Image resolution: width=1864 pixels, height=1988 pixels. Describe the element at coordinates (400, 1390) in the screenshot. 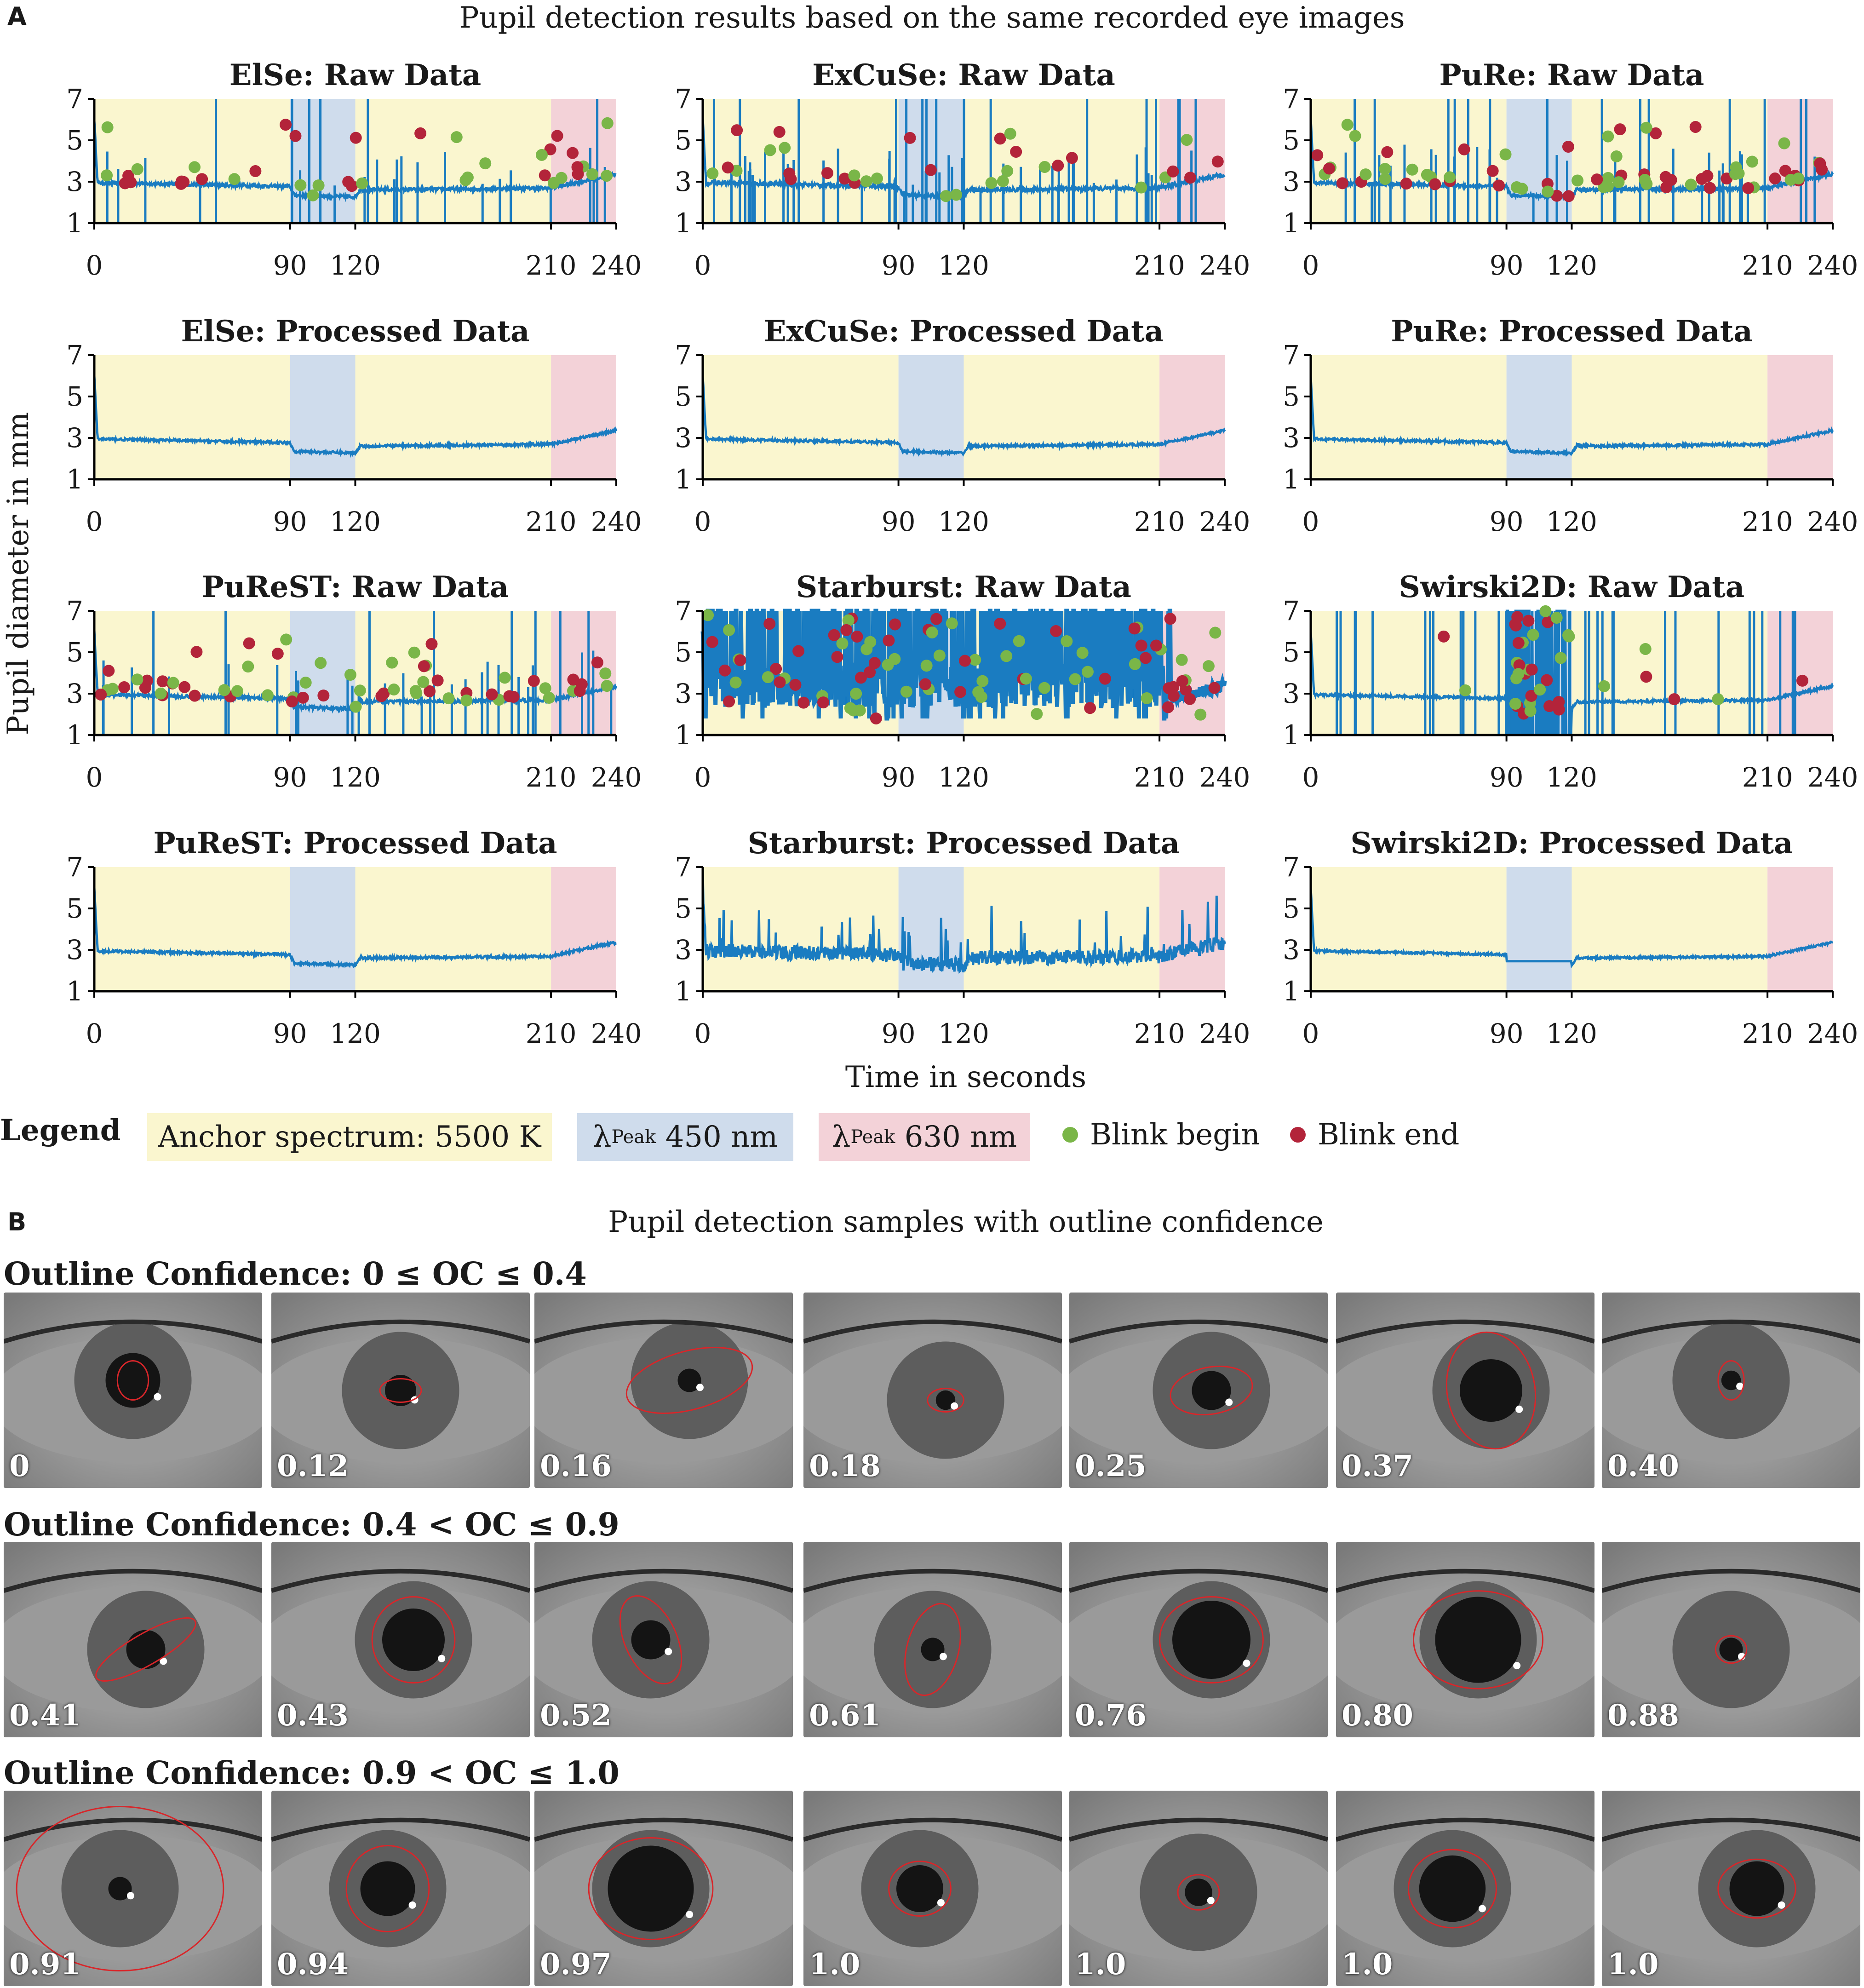

I see `eye-sample-tile: 0.12` at that location.